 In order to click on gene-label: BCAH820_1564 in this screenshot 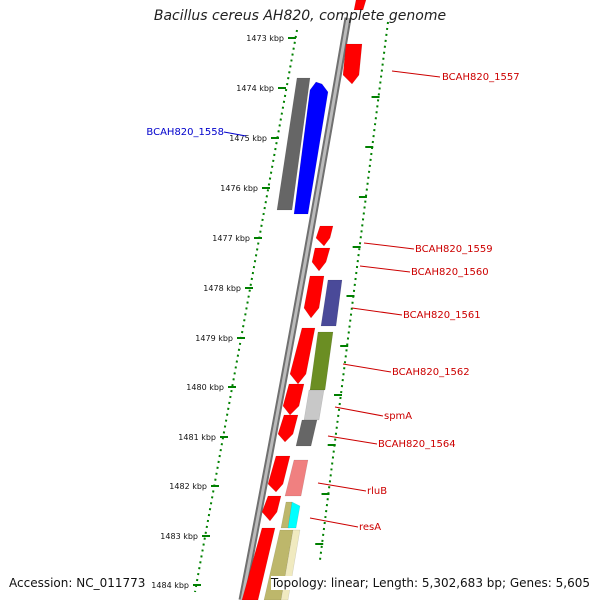, I will do `click(417, 444)`.